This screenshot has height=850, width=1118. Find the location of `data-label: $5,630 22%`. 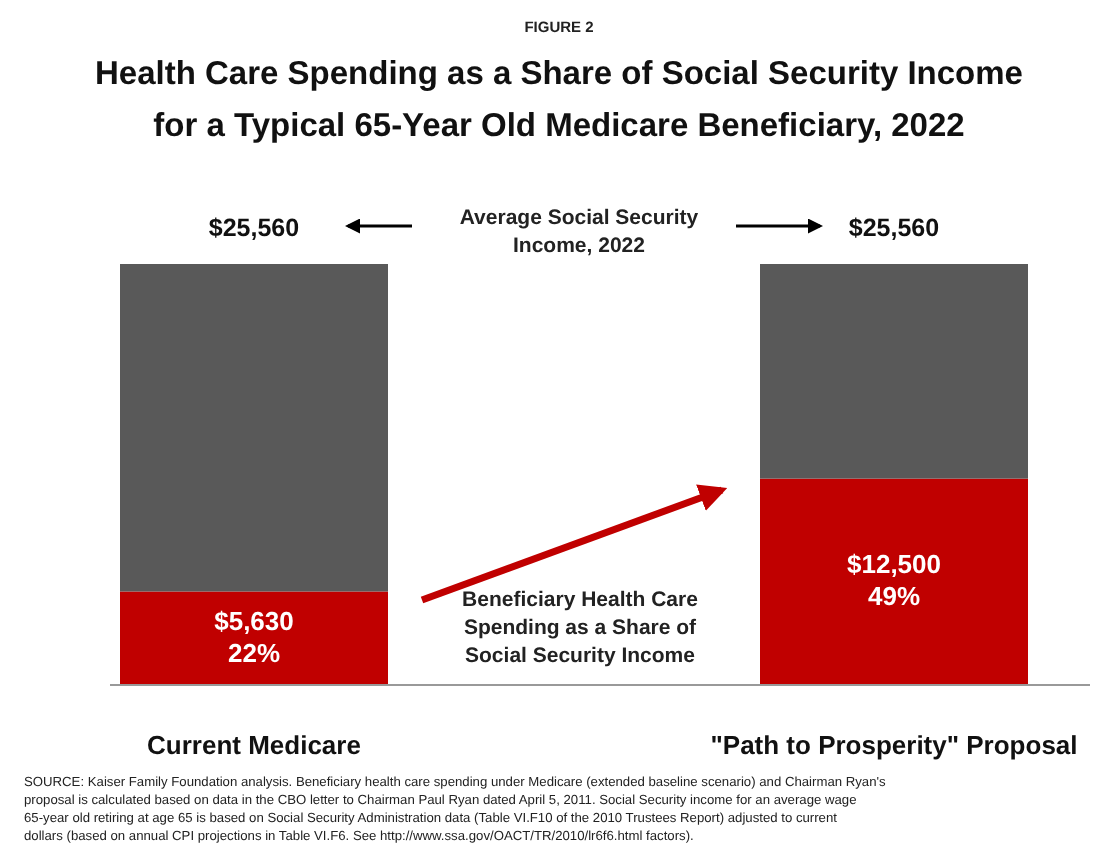

data-label: $5,630 22% is located at coordinates (254, 636).